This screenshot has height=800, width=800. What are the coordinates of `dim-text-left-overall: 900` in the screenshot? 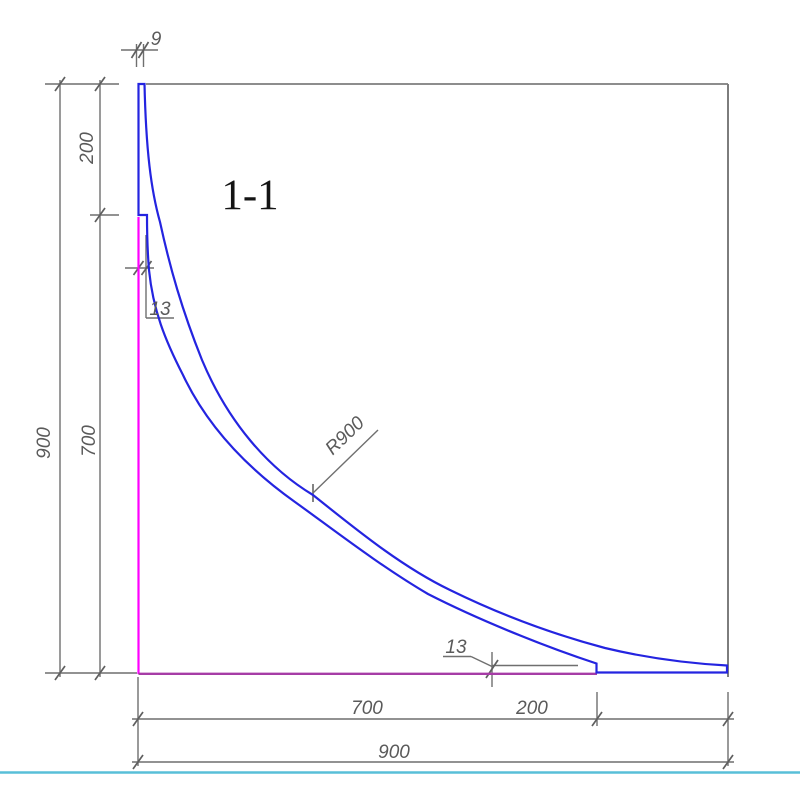 It's located at (44, 443).